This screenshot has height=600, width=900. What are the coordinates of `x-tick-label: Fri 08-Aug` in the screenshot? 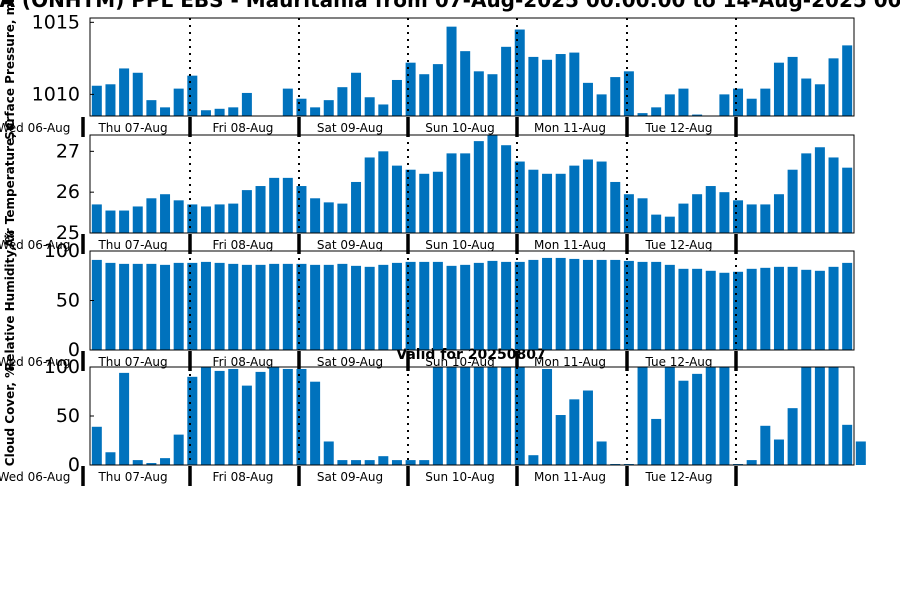 It's located at (243, 362).